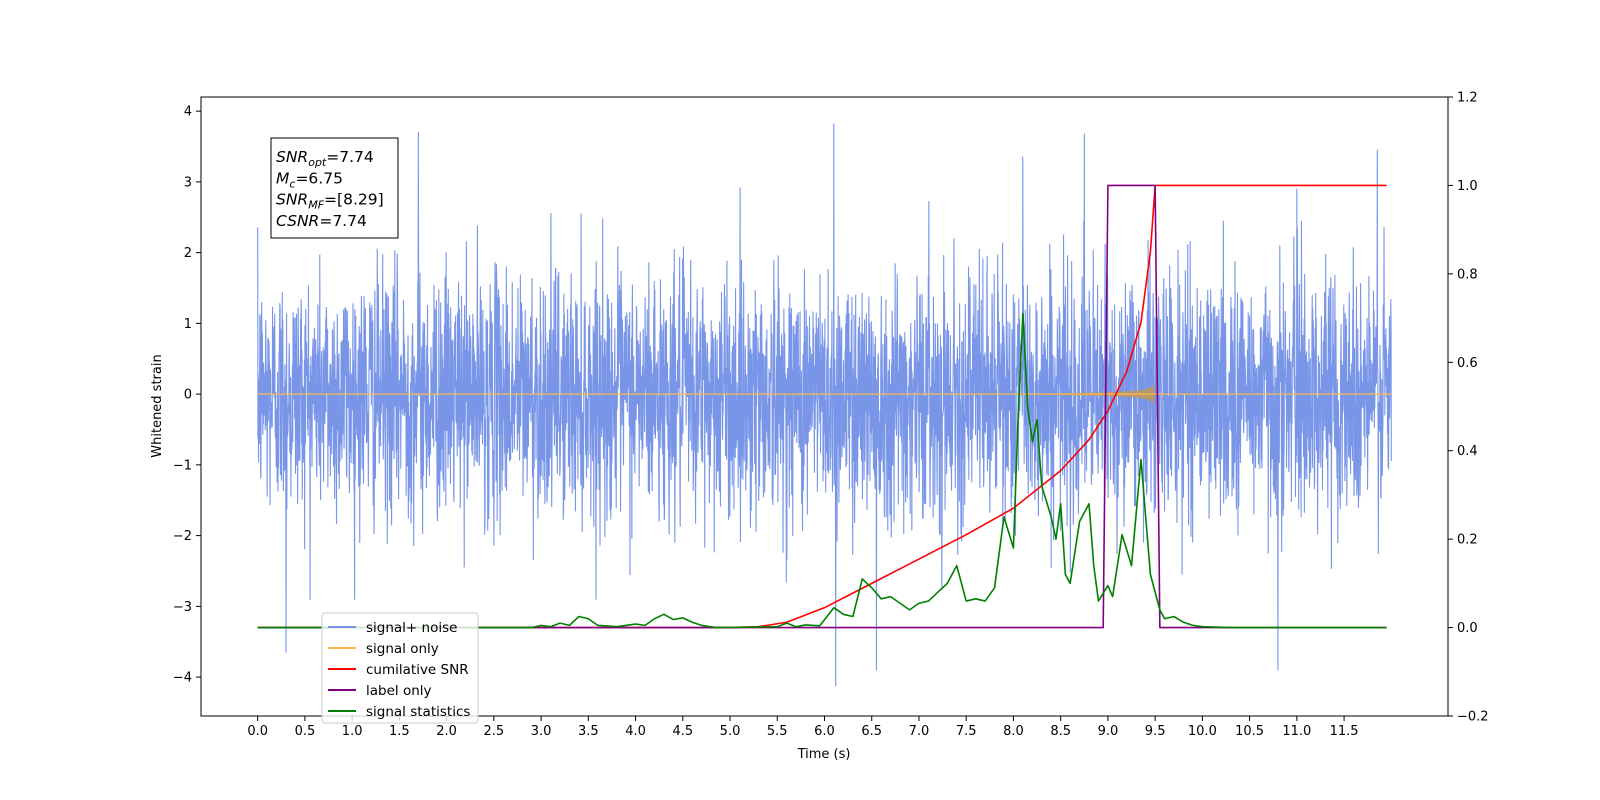 Image resolution: width=1600 pixels, height=800 pixels. What do you see at coordinates (411, 628) in the screenshot?
I see `legend-label: signal+ noise` at bounding box center [411, 628].